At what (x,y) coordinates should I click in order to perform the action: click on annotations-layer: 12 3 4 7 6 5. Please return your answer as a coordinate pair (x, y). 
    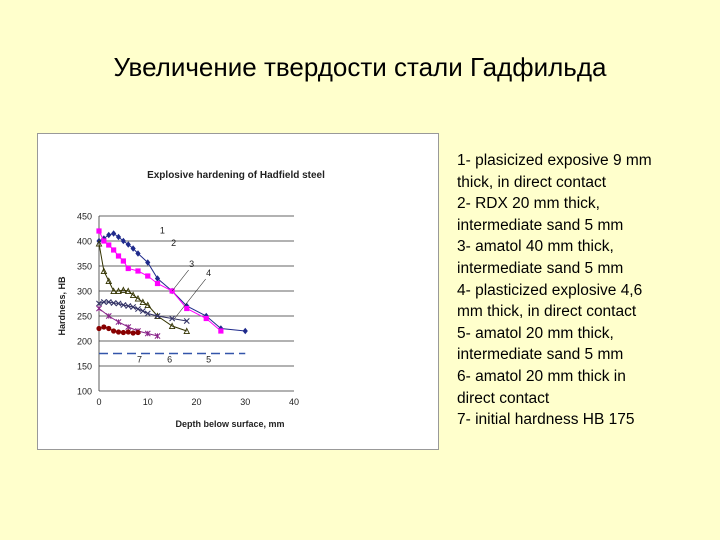
    Looking at the image, I should click on (174, 295).